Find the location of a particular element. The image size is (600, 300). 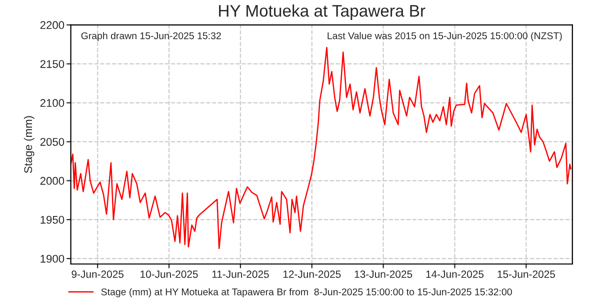

x-tick-label: 15-Jun-2025 is located at coordinates (526, 274).